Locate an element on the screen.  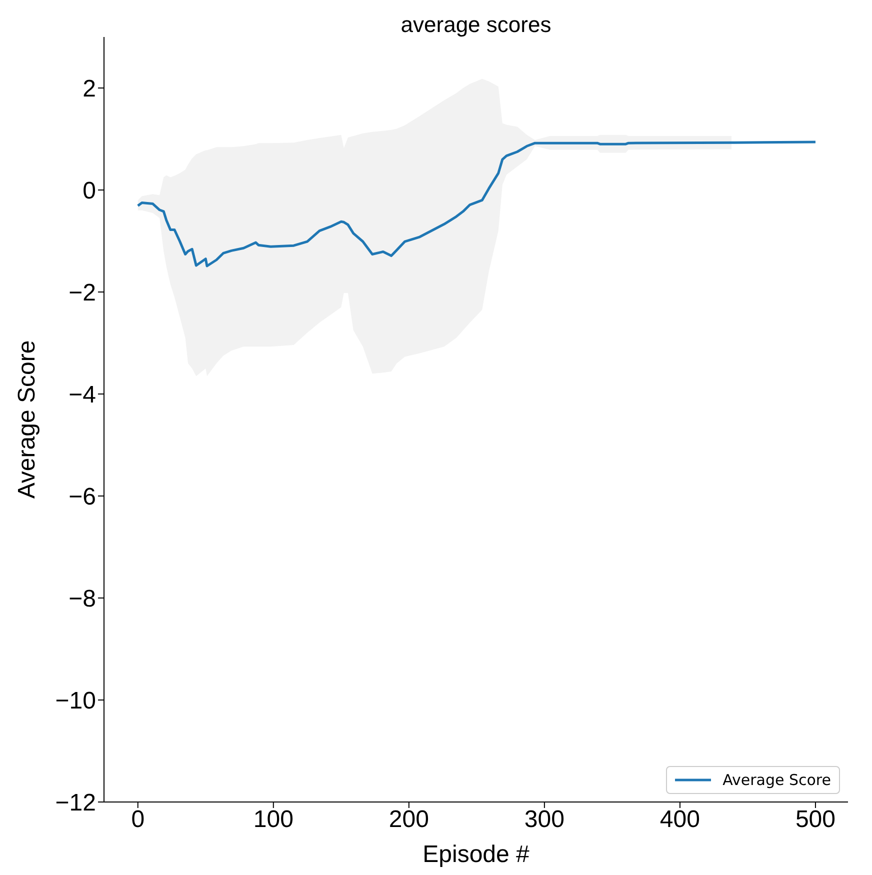
line-series is located at coordinates (476, 204).